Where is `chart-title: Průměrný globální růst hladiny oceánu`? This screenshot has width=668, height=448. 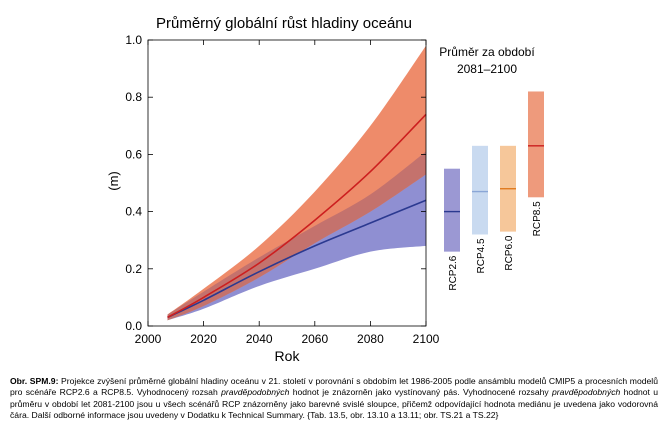
chart-title: Průměrný globální růst hladiny oceánu is located at coordinates (284, 23).